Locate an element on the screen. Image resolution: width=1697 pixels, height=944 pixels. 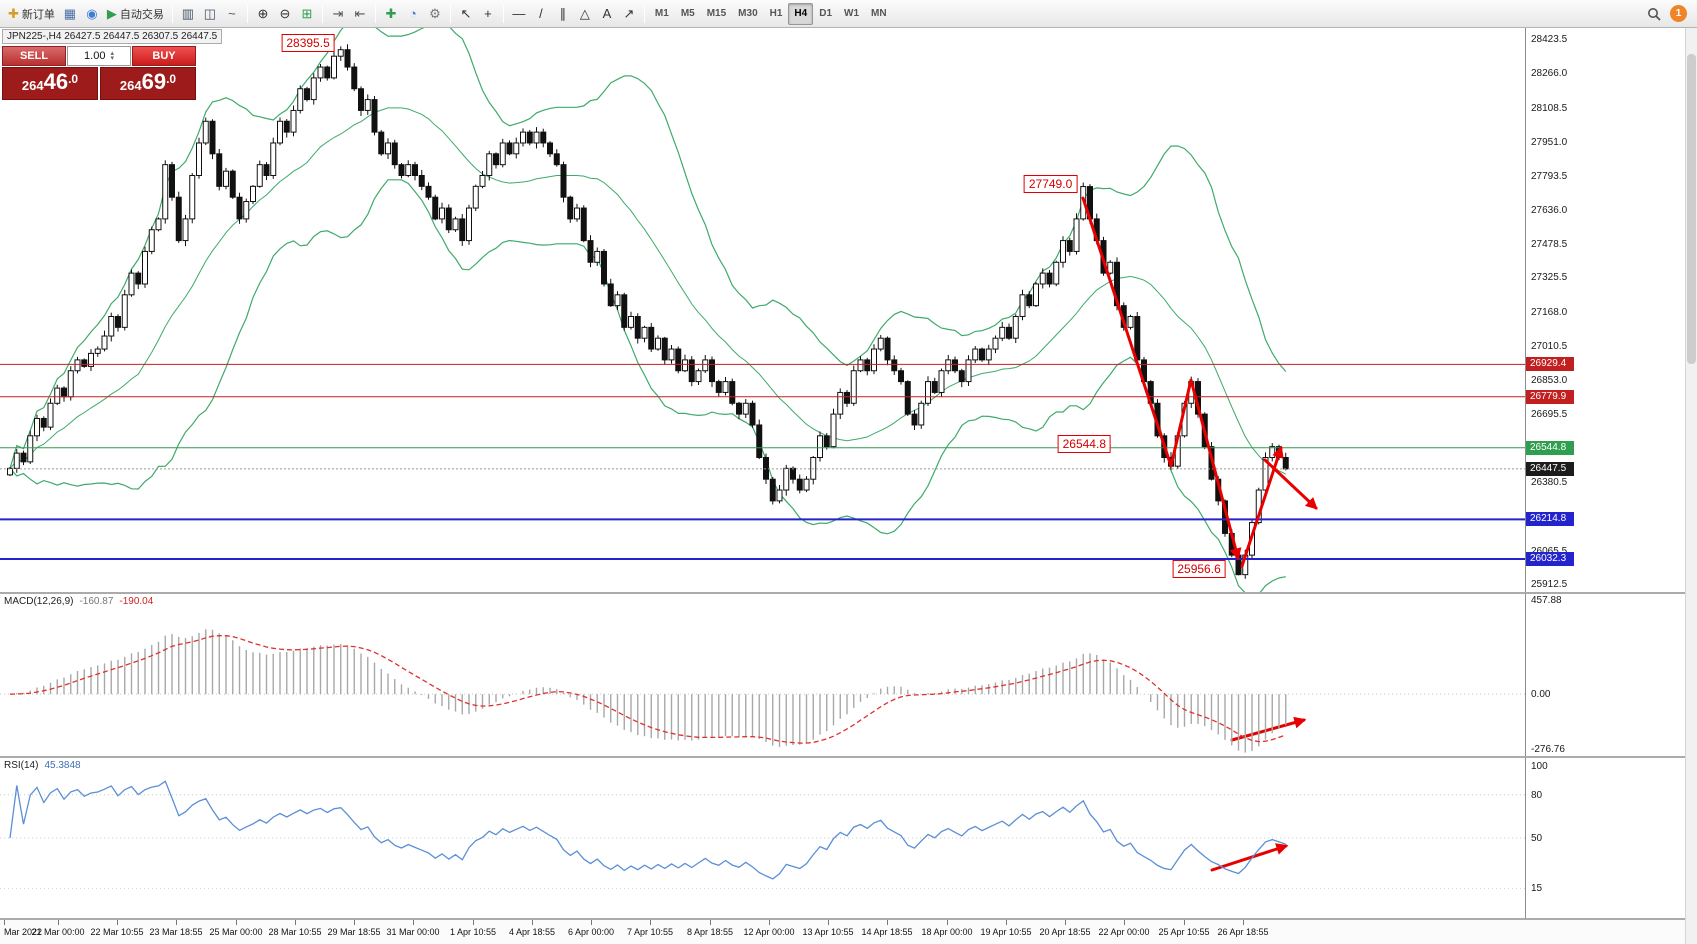
new-order-button: ✚ 新订单 is located at coordinates (31, 14).